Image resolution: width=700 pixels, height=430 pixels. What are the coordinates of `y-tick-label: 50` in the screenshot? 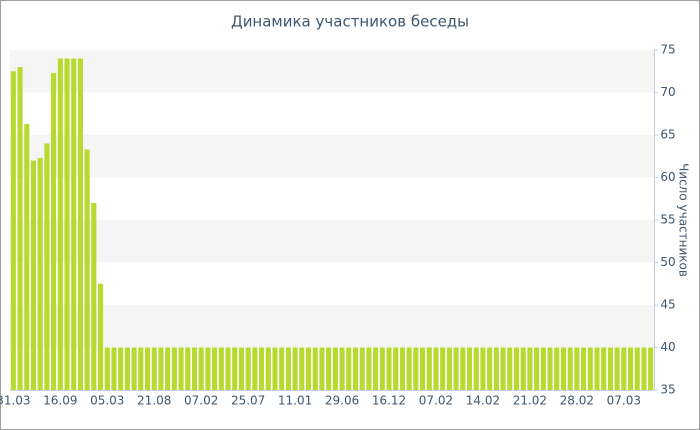 It's located at (667, 262).